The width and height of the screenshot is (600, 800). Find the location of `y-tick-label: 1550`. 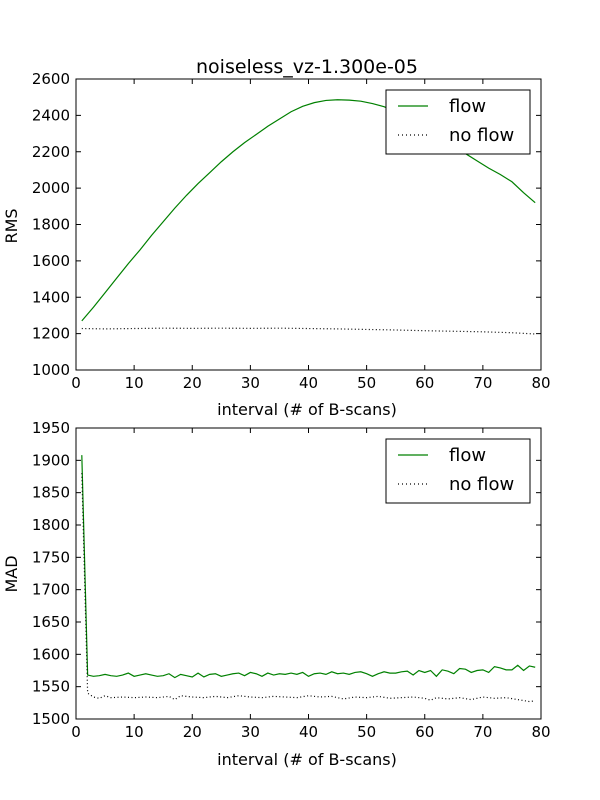

y-tick-label: 1550 is located at coordinates (51, 687).